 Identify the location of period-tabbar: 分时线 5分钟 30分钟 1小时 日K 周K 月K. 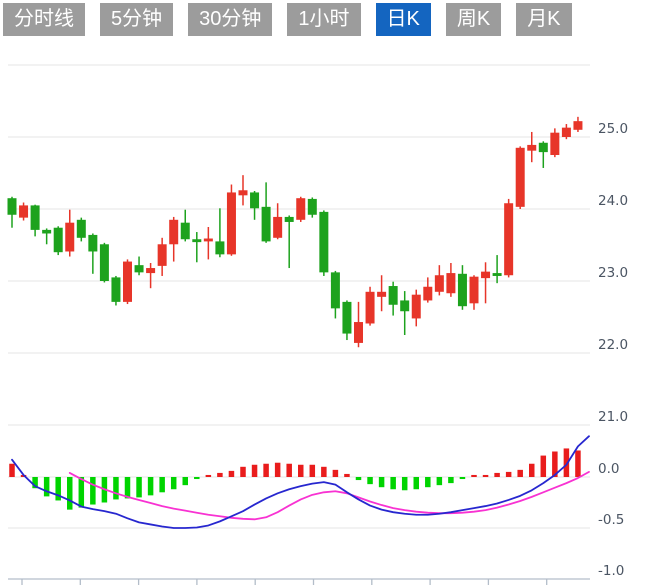
(287, 19).